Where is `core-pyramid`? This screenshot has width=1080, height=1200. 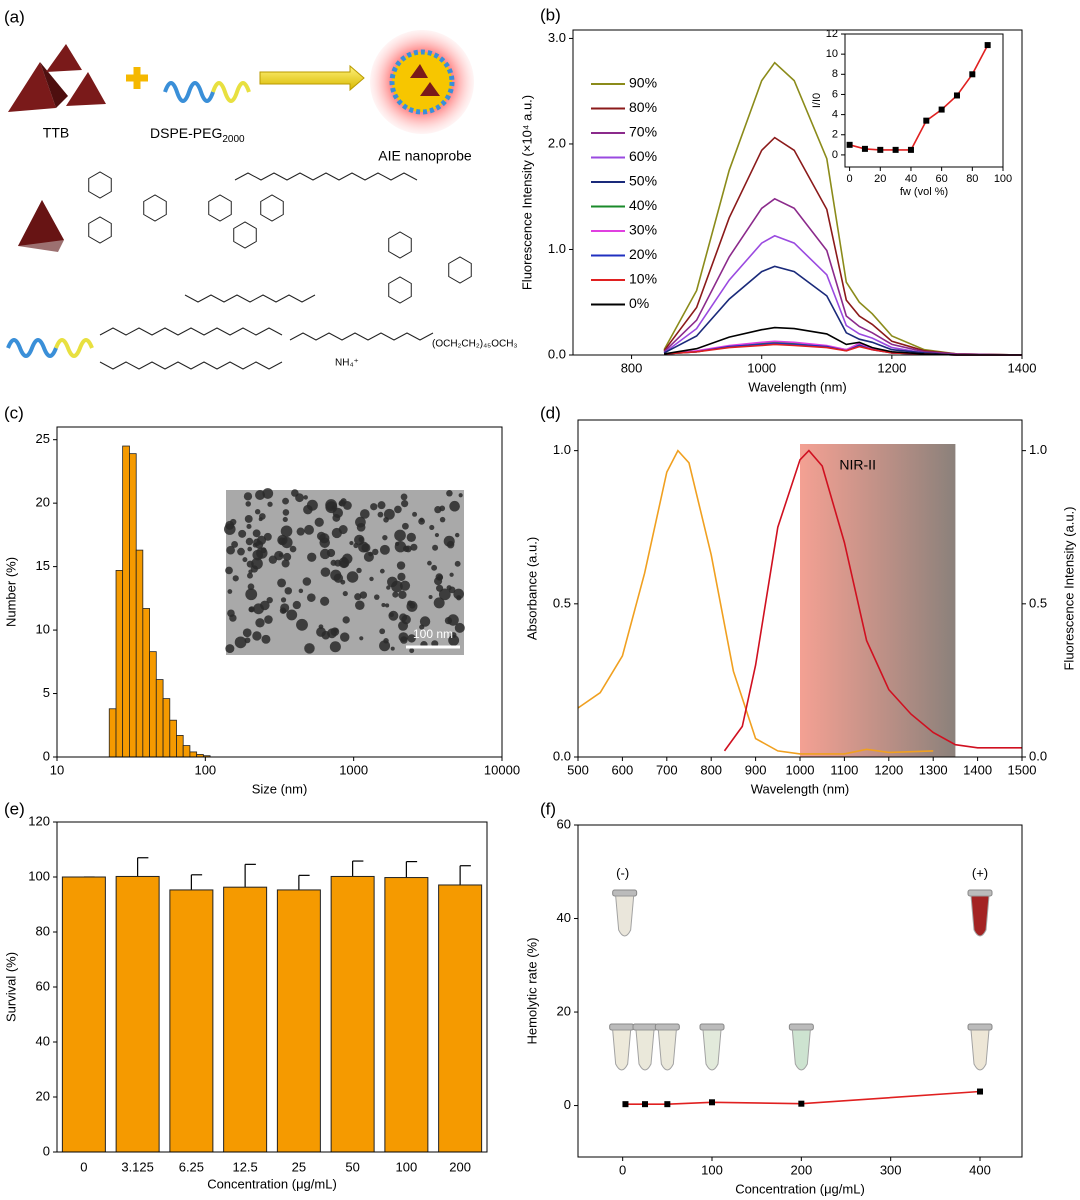
core-pyramid is located at coordinates (419, 71).